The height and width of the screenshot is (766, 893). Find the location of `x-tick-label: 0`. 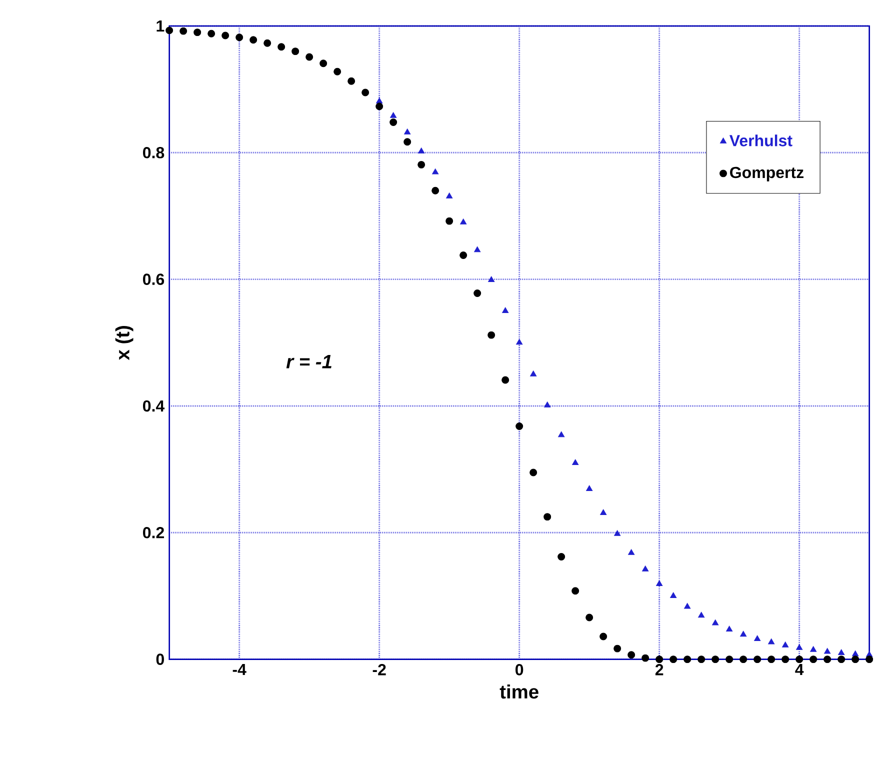

x-tick-label: 0 is located at coordinates (520, 670).